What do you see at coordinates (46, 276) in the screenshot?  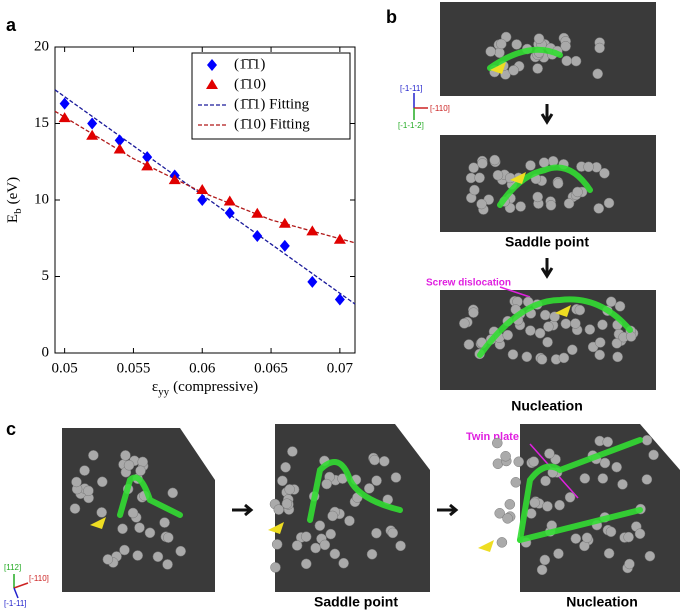 I see `y-tick-label: 5` at bounding box center [46, 276].